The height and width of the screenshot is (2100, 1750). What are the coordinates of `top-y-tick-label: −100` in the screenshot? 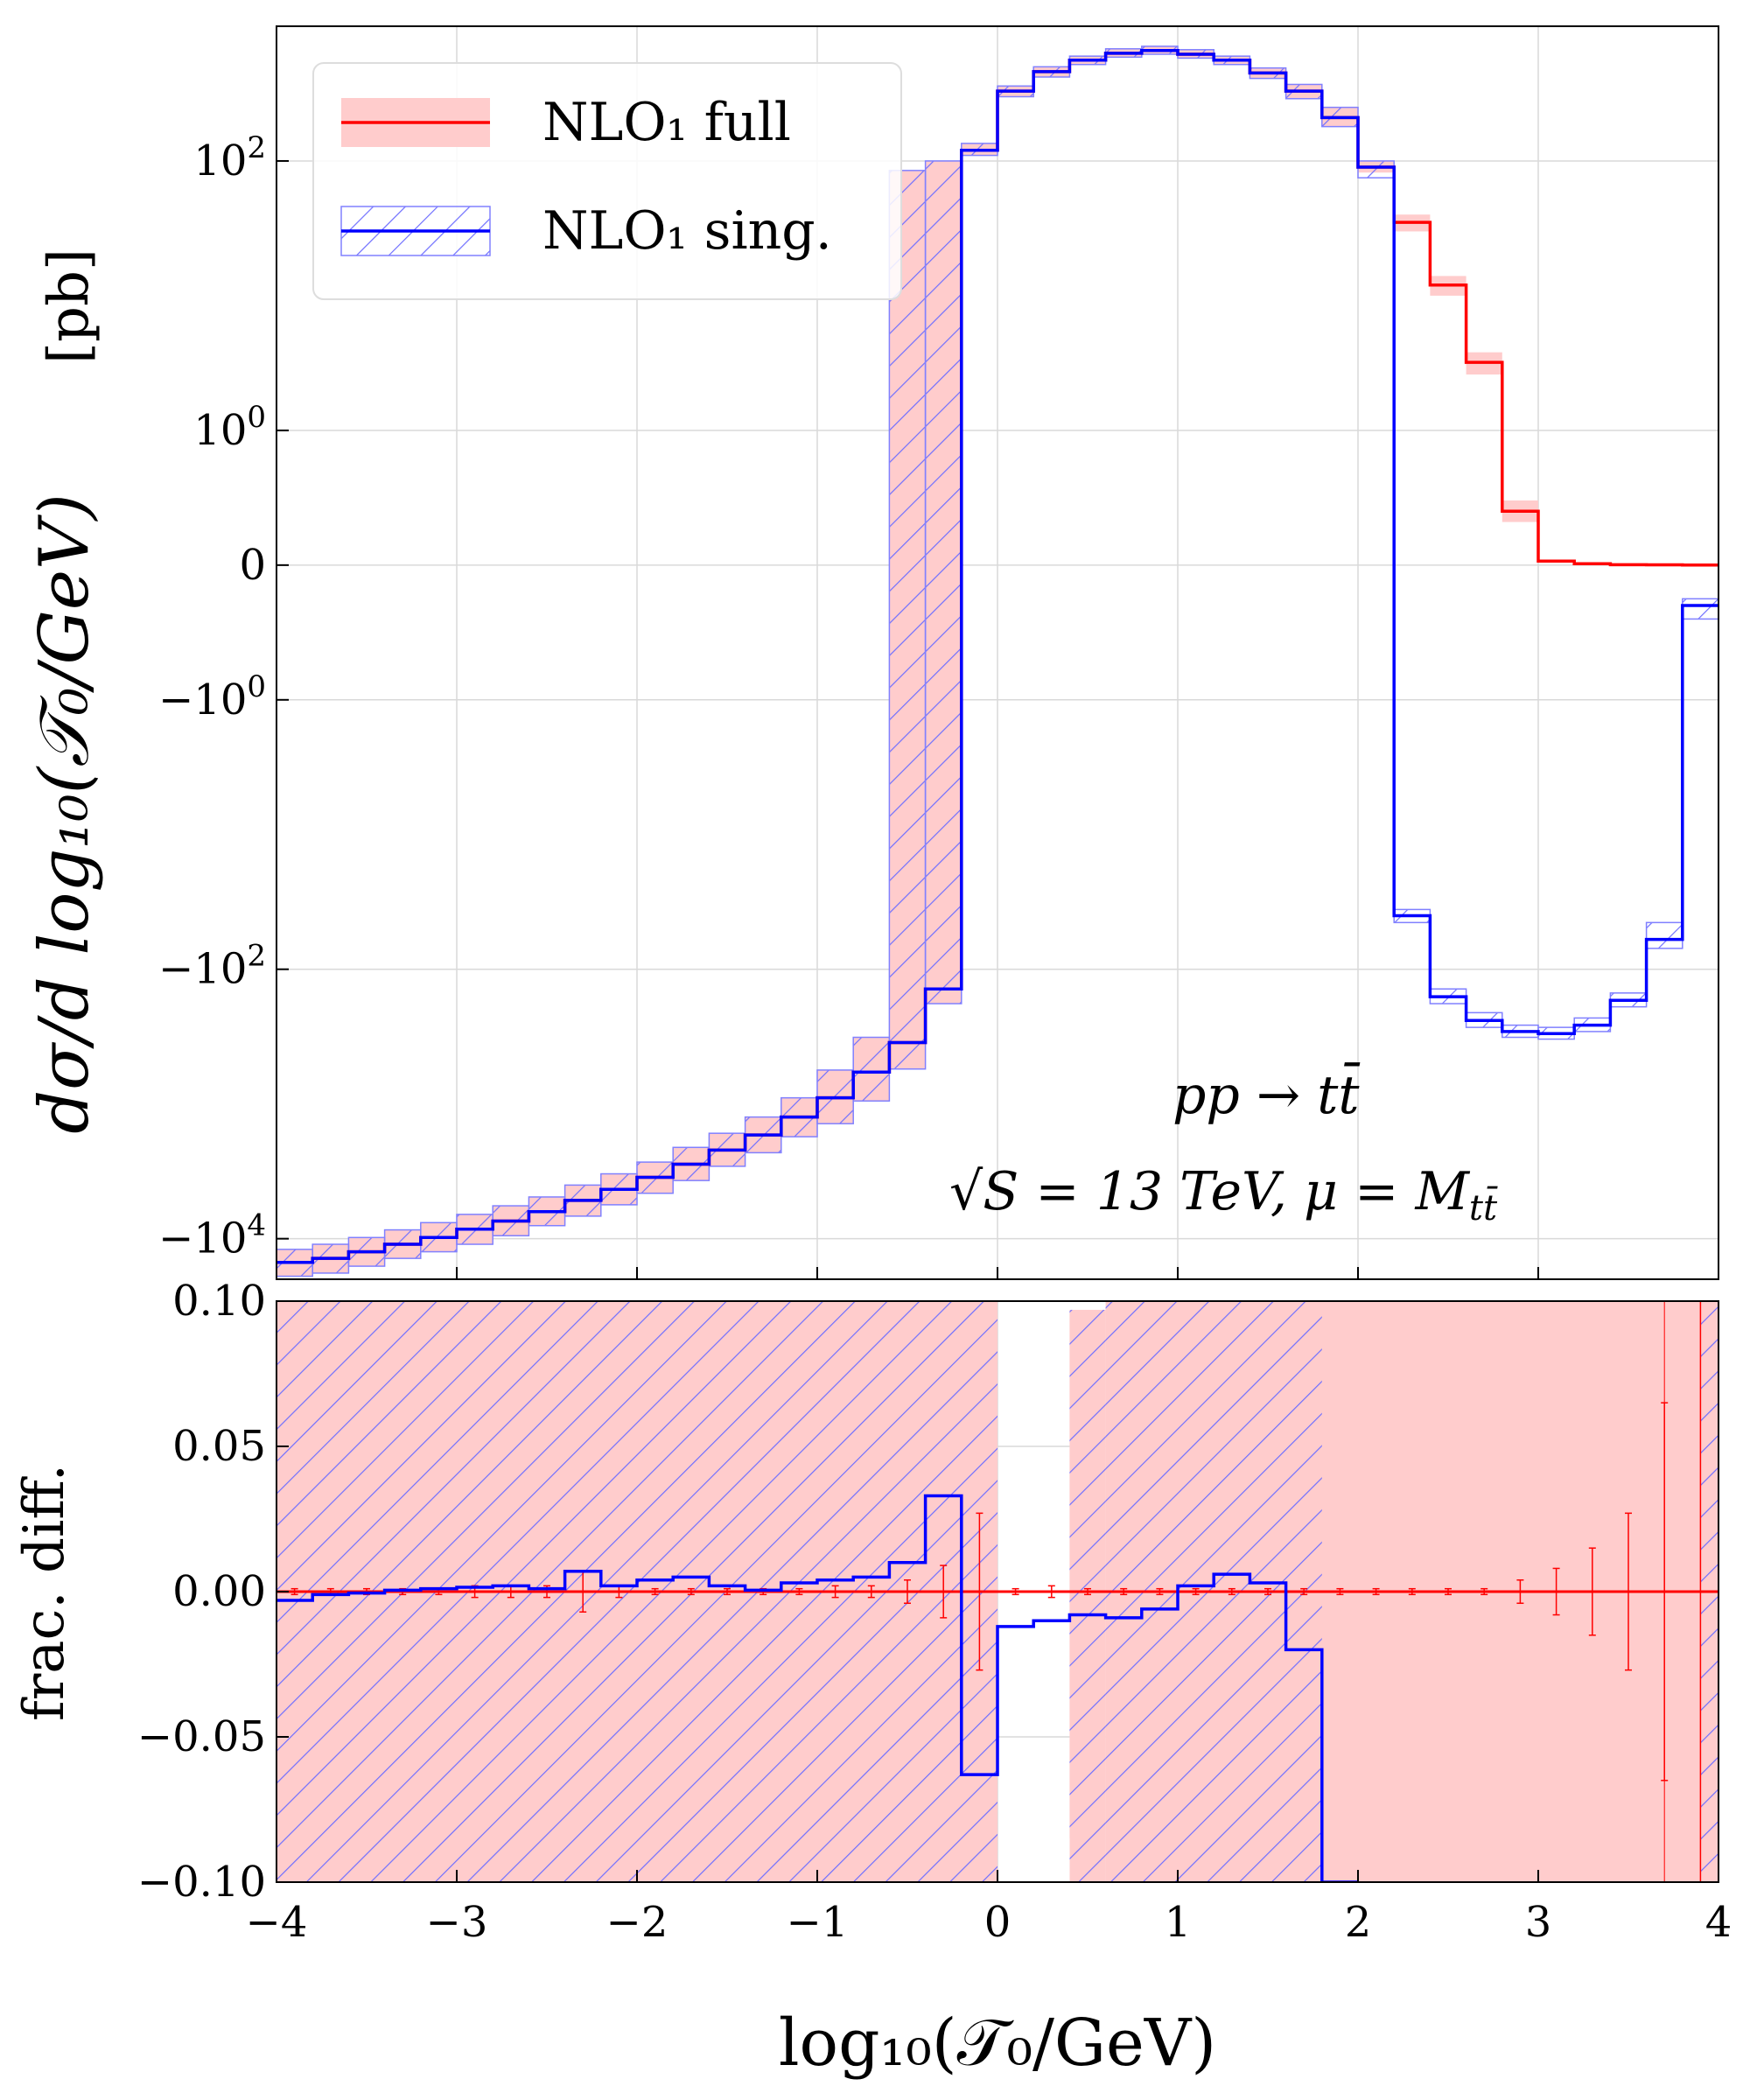 It's located at (212, 696).